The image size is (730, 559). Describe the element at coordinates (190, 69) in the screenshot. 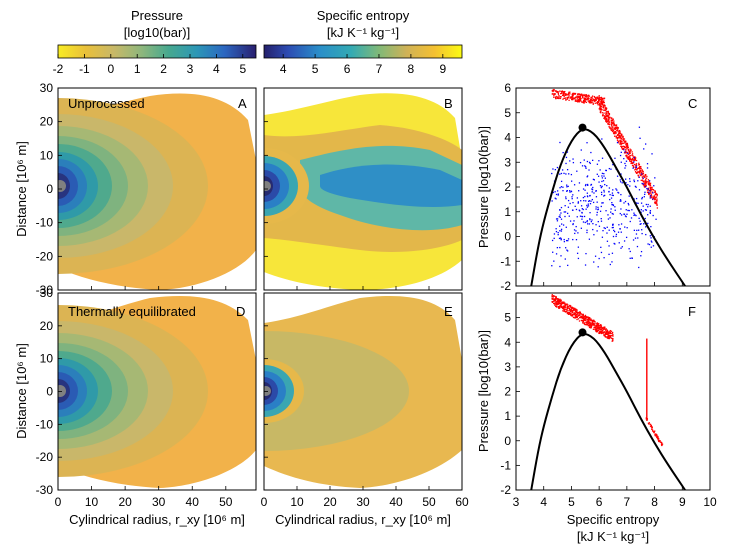

I see `colorbar-tick-label: 3` at that location.